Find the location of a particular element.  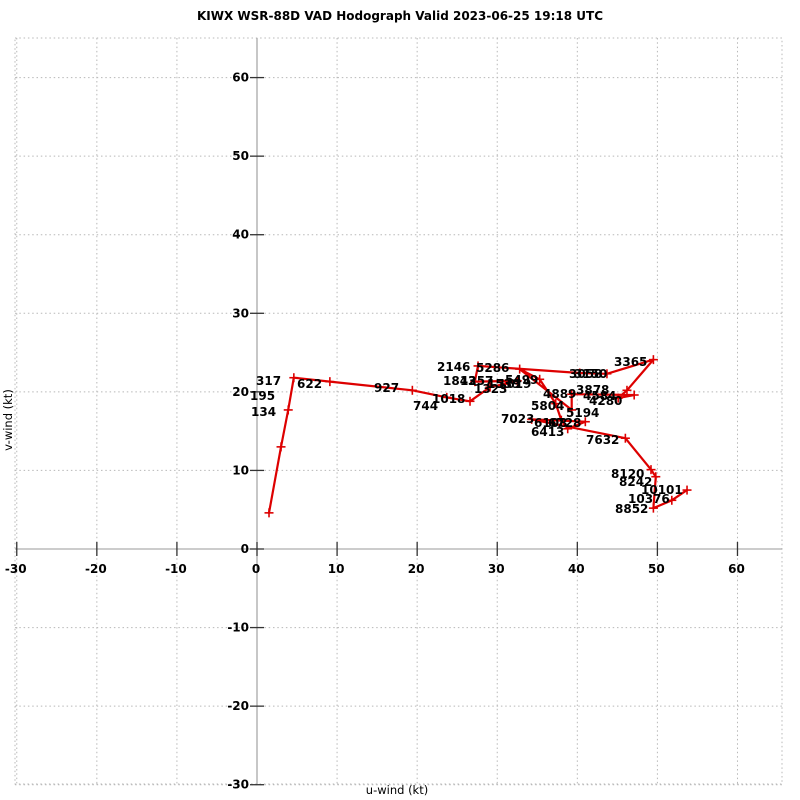

x-tick-label: 10 is located at coordinates (336, 569).